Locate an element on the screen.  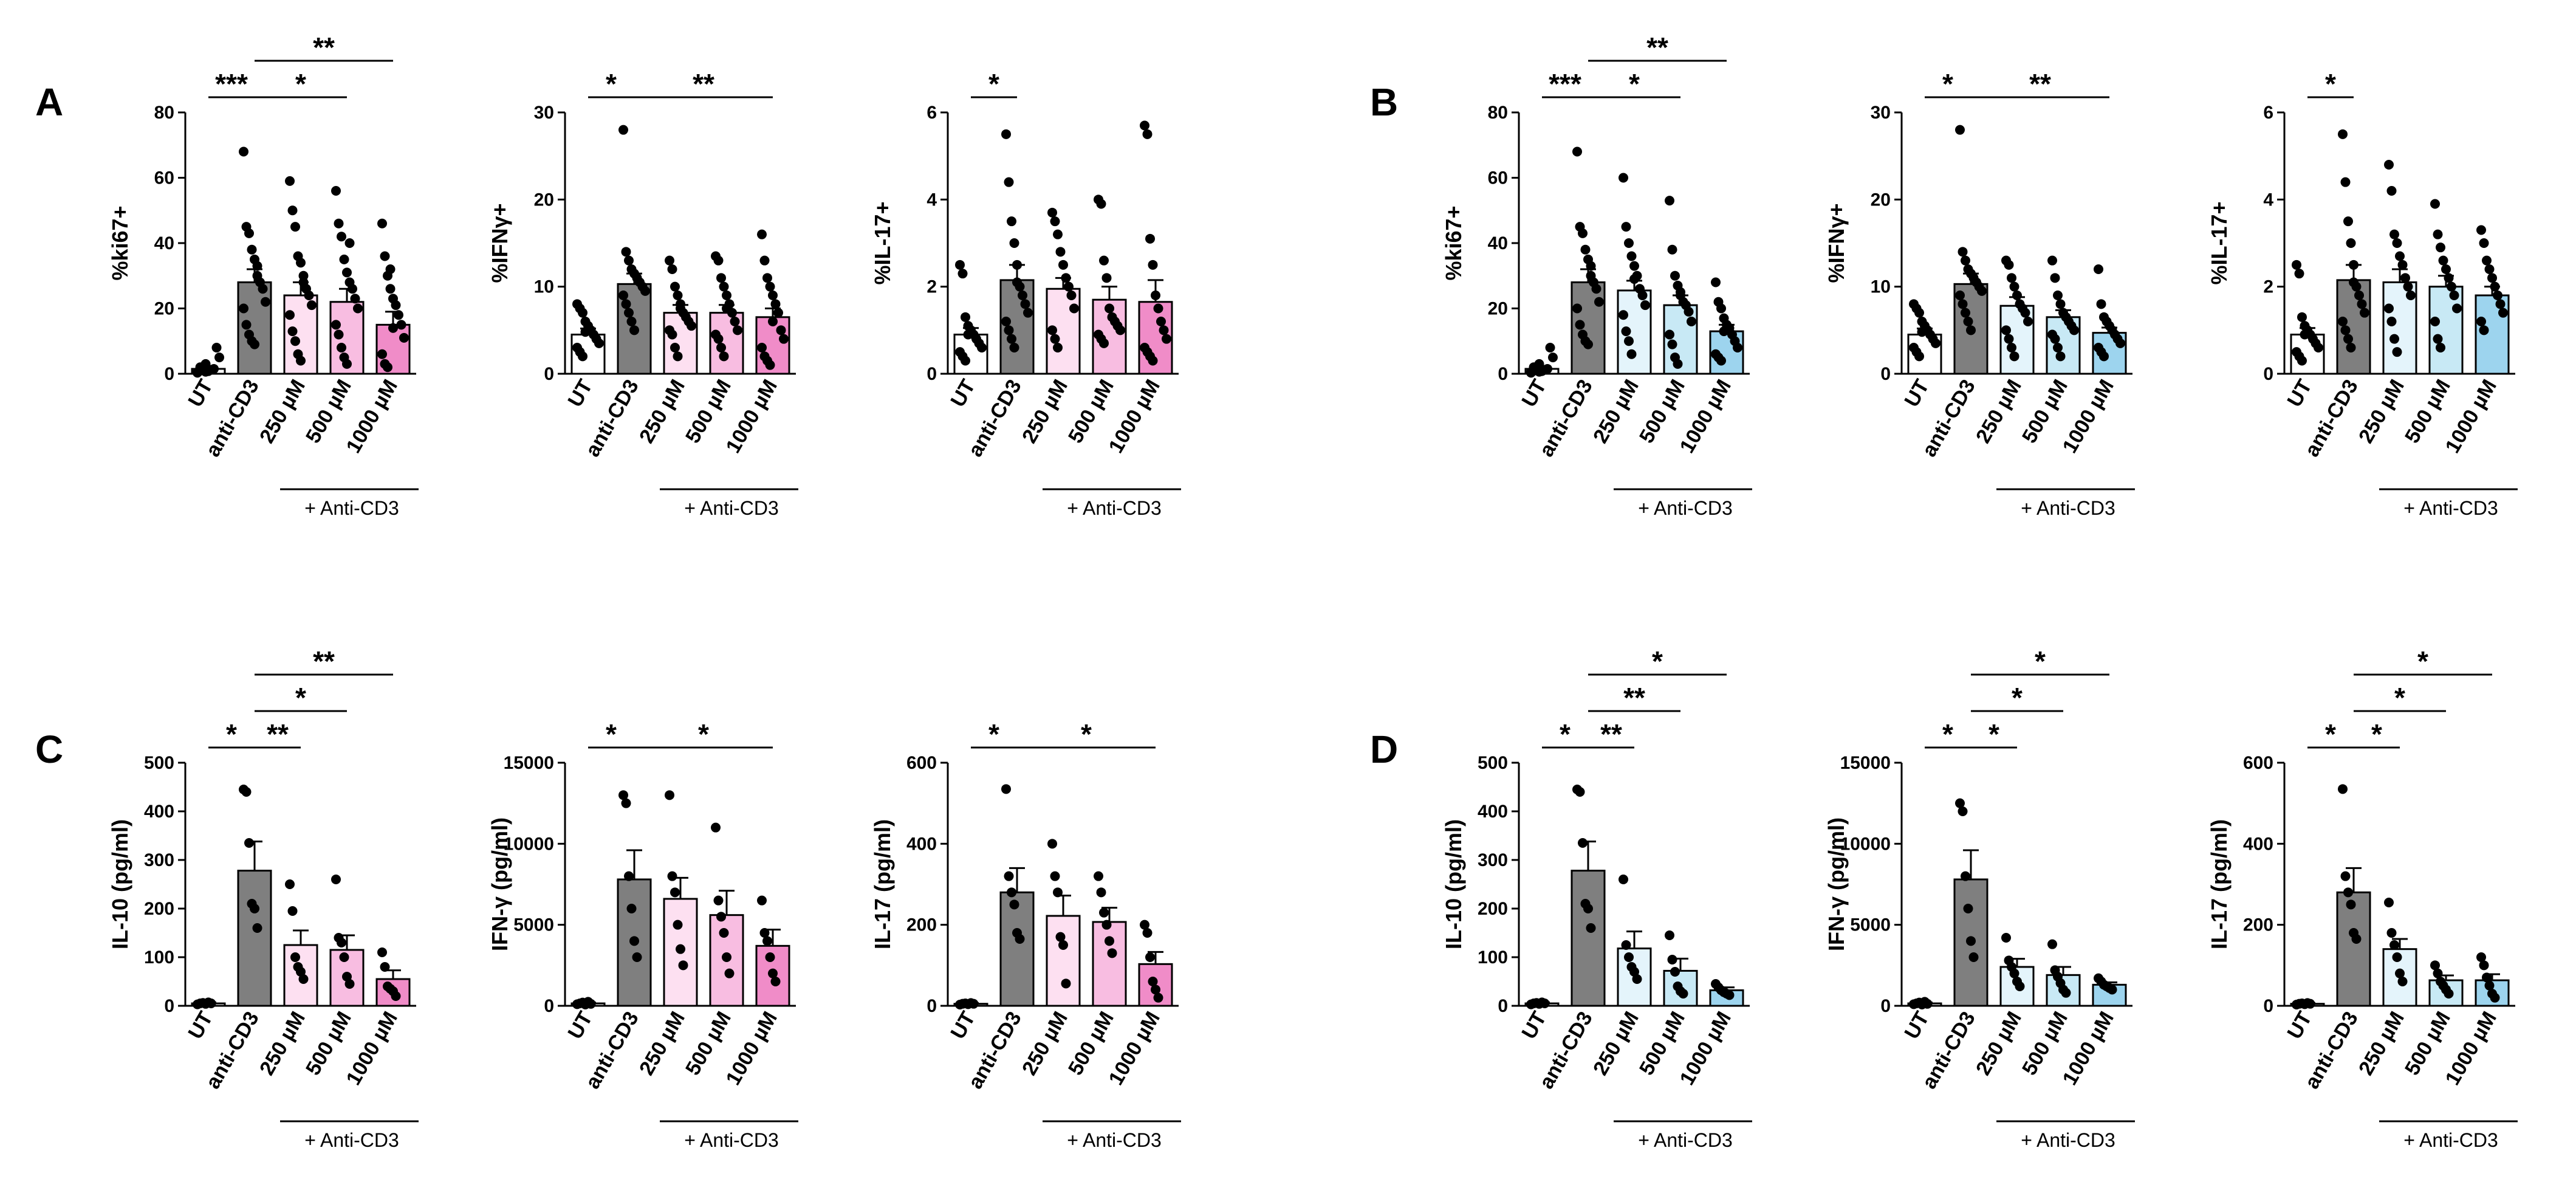
significance-label: ** is located at coordinates (278, 734).